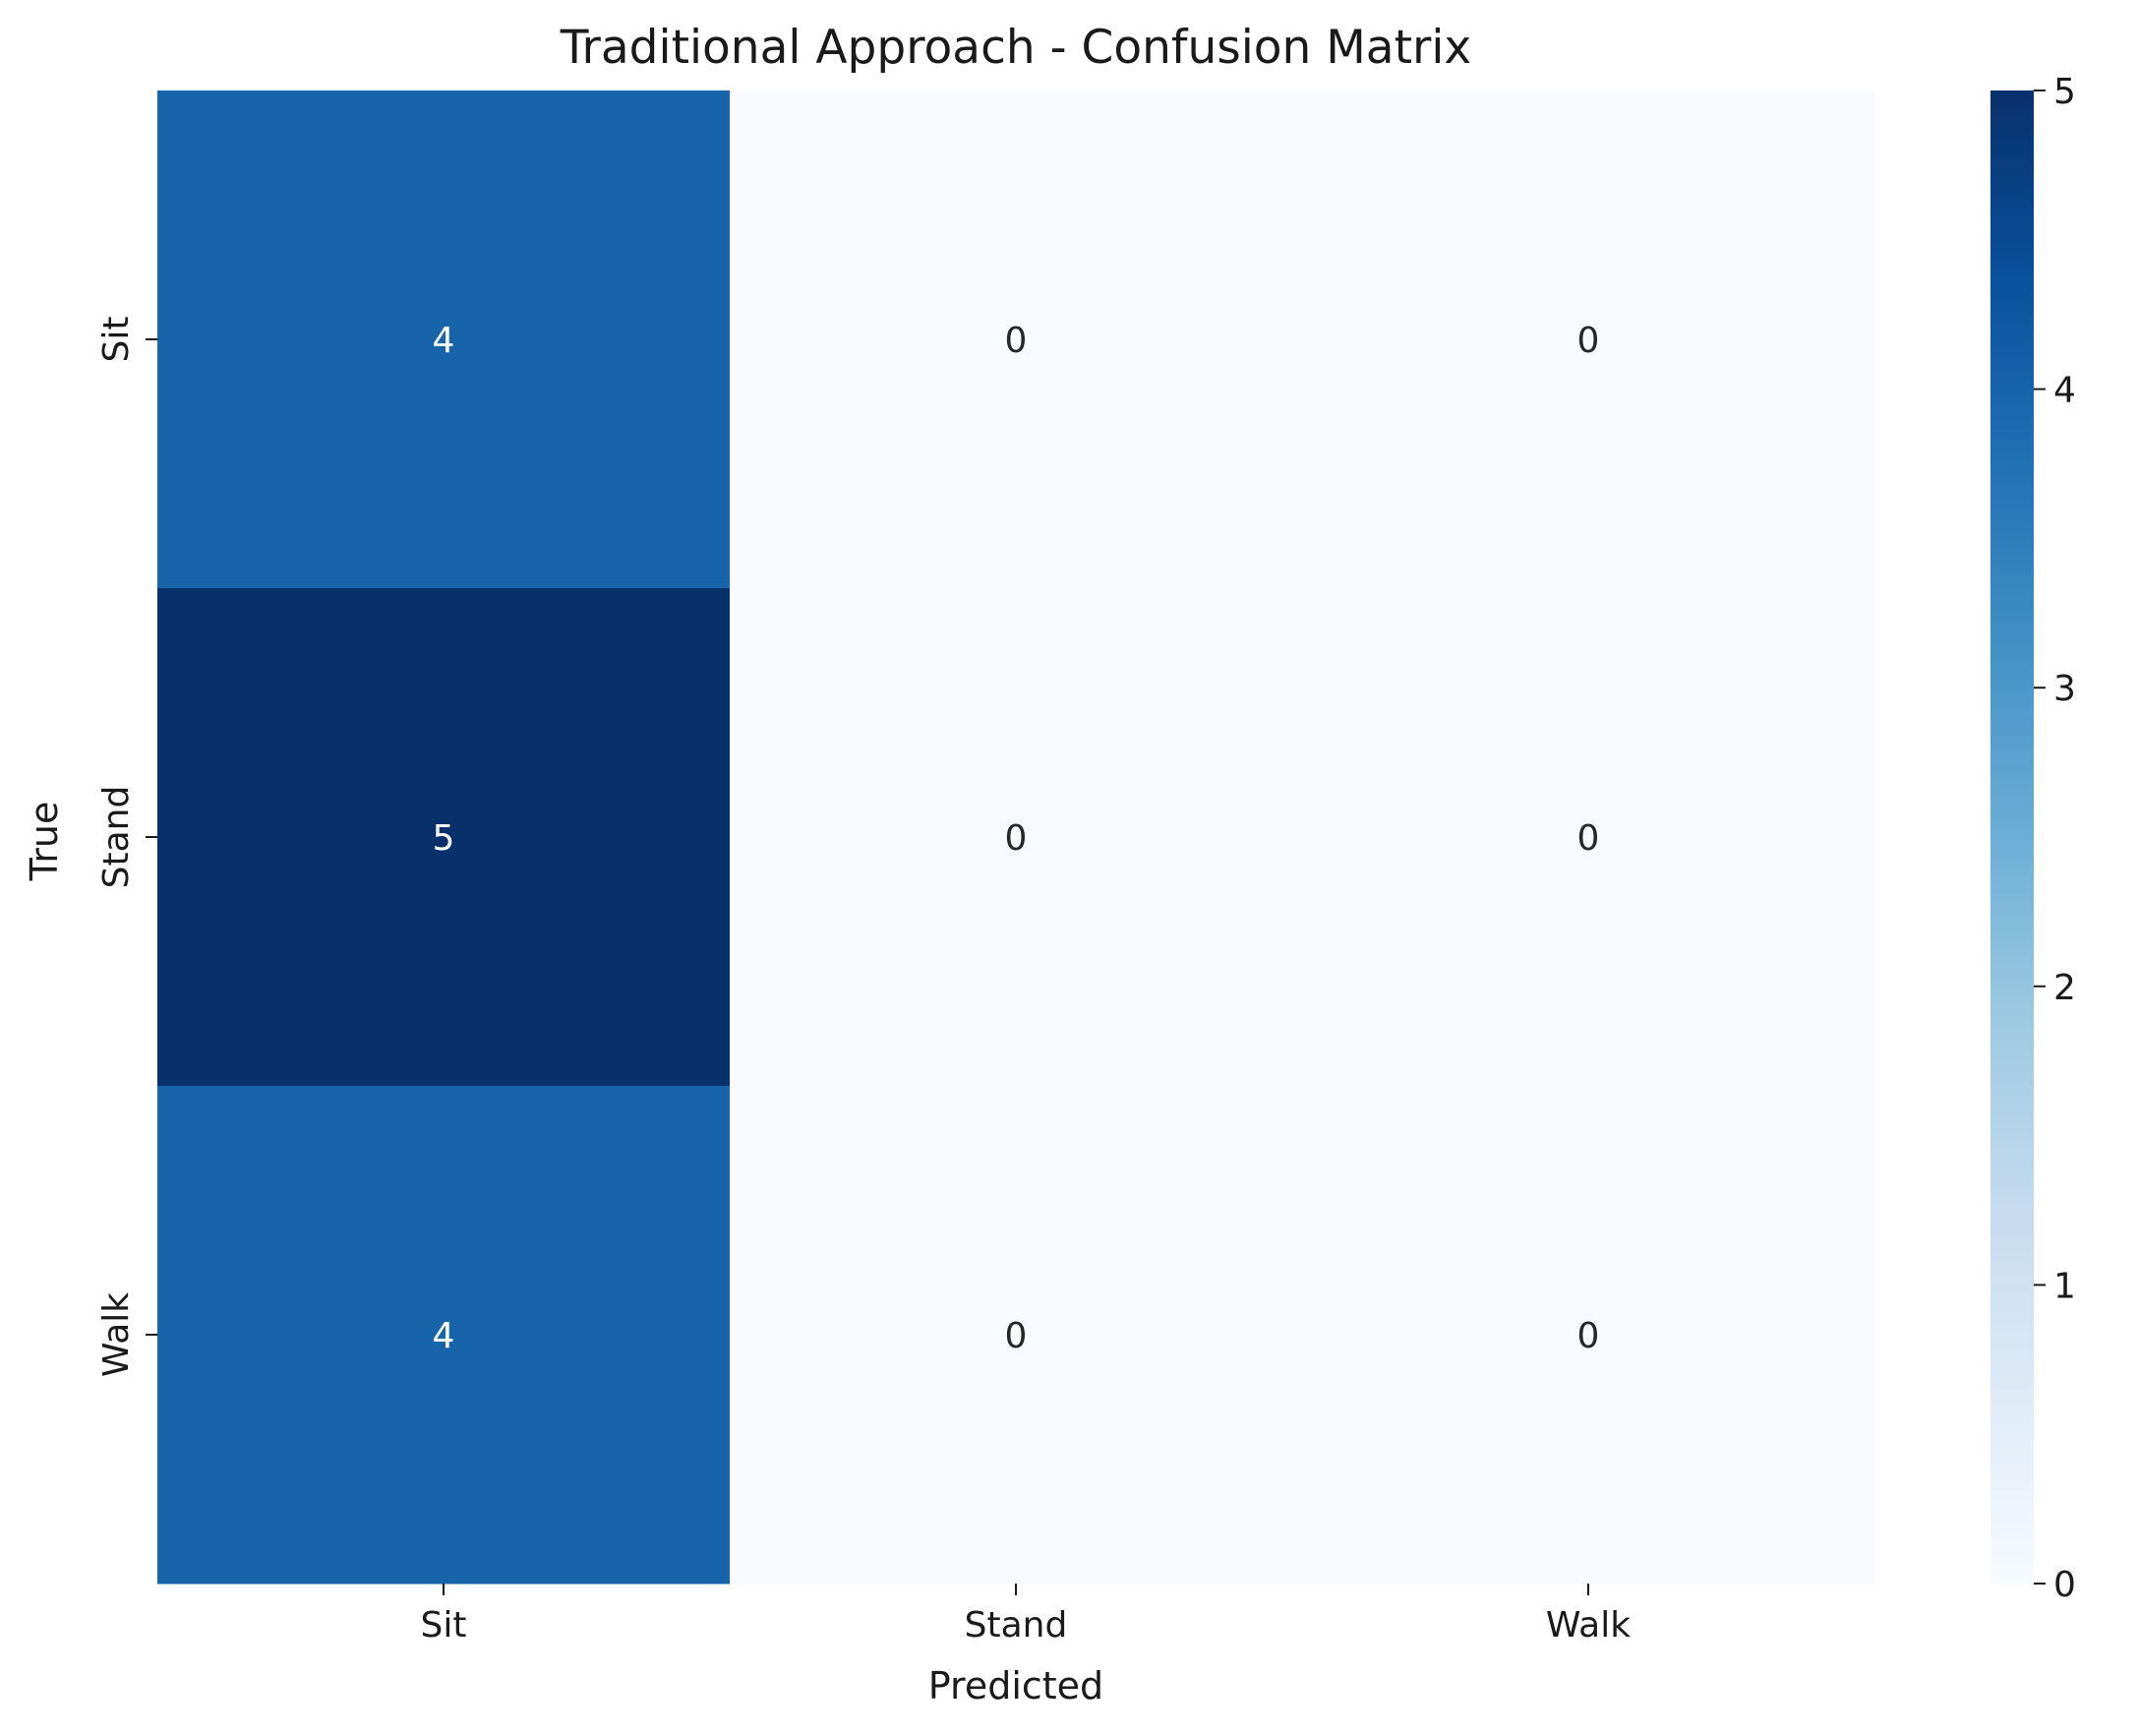  I want to click on x-tick-label: Walk, so click(1588, 1625).